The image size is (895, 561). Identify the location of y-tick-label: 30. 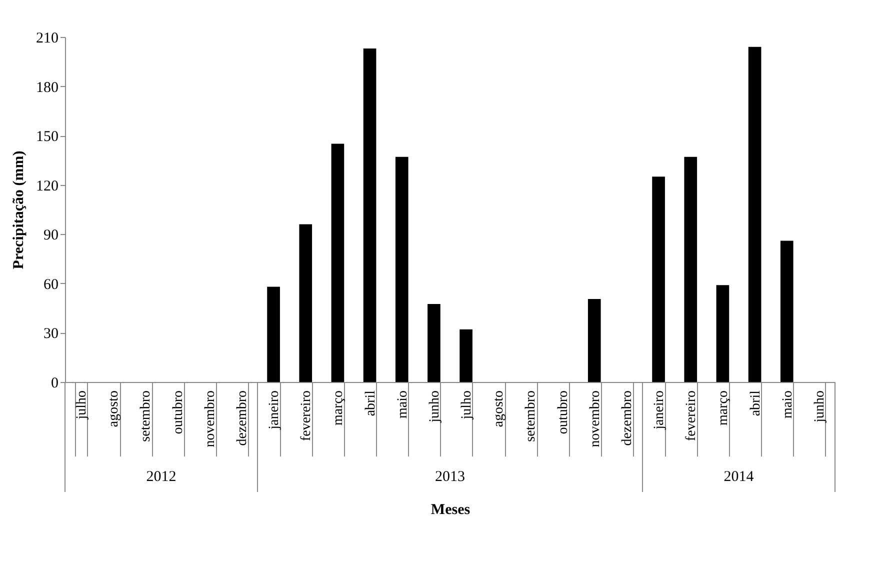
(51, 334).